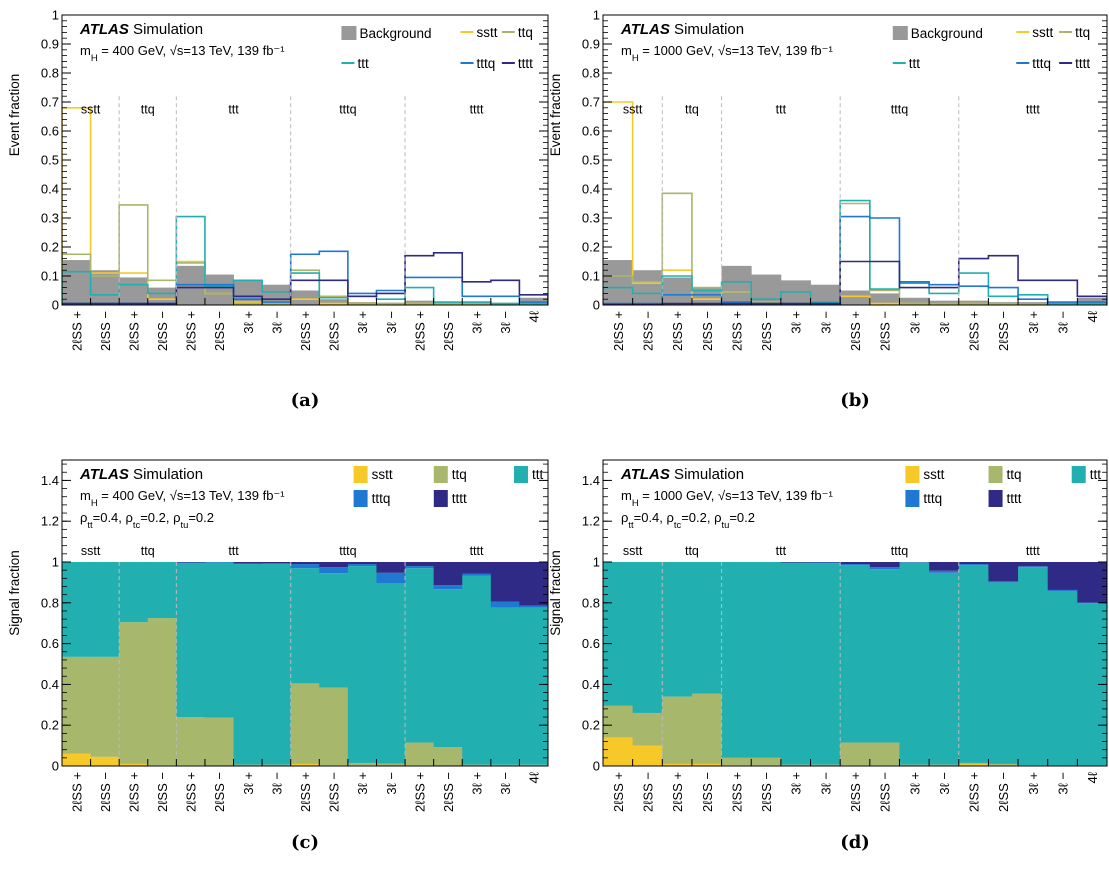 Image resolution: width=1109 pixels, height=885 pixels. What do you see at coordinates (912, 474) in the screenshot?
I see `legend-swatch-sstt` at bounding box center [912, 474].